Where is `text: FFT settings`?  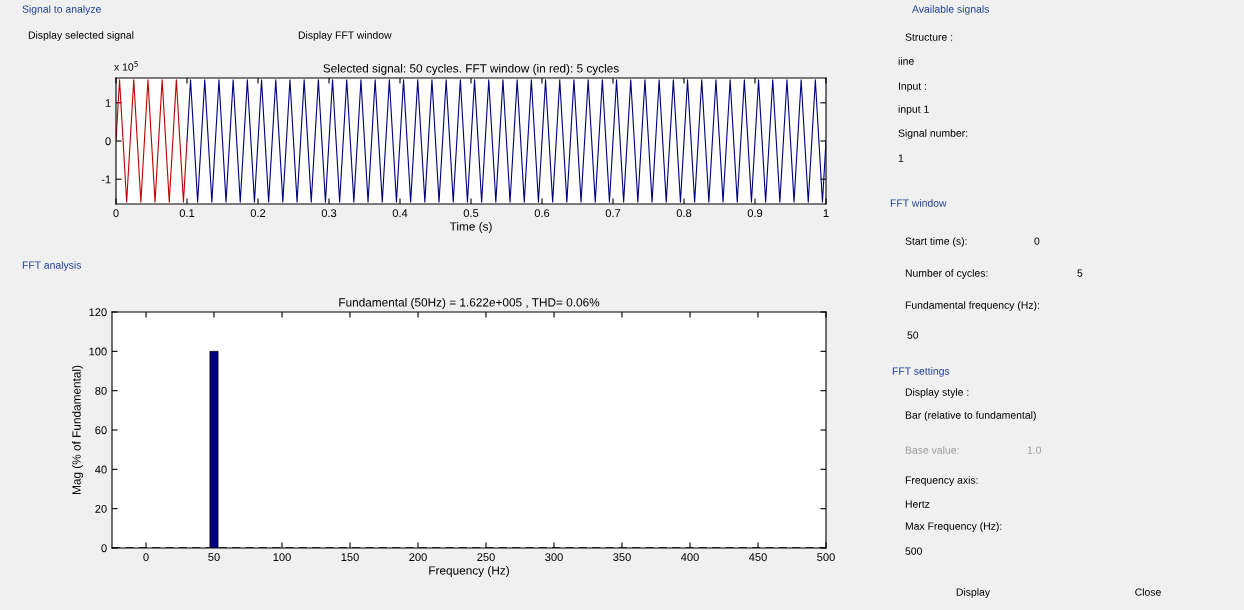
text: FFT settings is located at coordinates (921, 372).